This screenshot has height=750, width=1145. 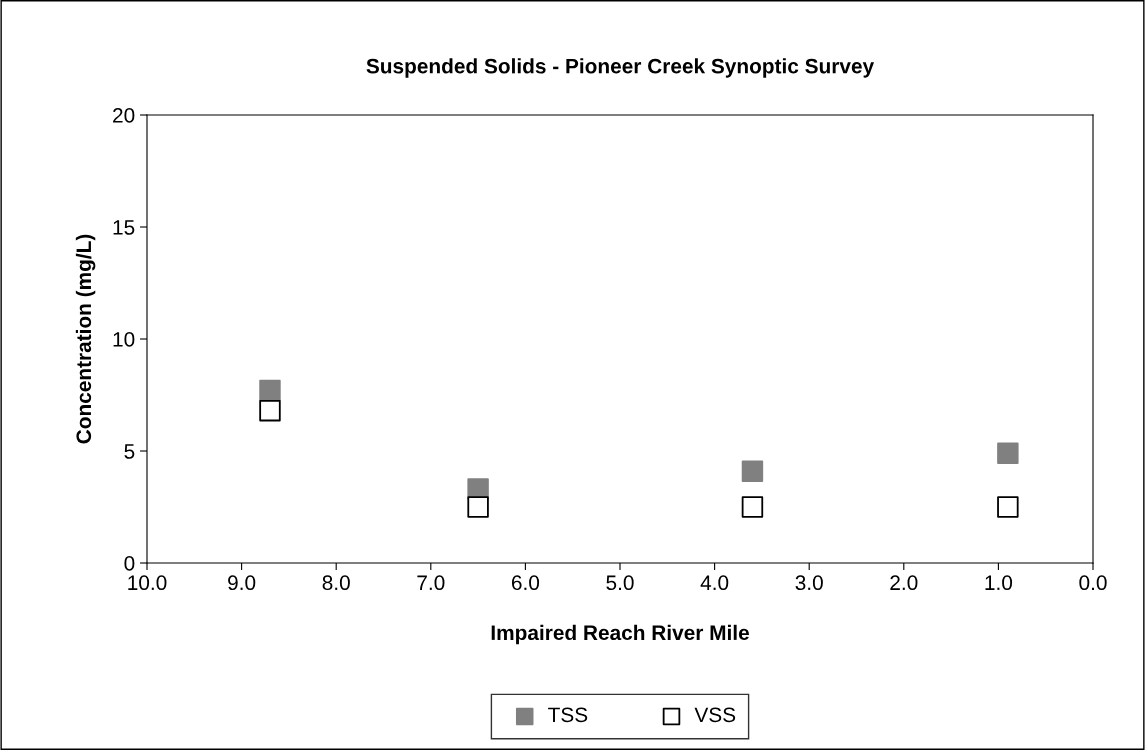 I want to click on chart-title: Suspended Solids - Pioneer Creek Synoptic Survey, so click(x=620, y=68).